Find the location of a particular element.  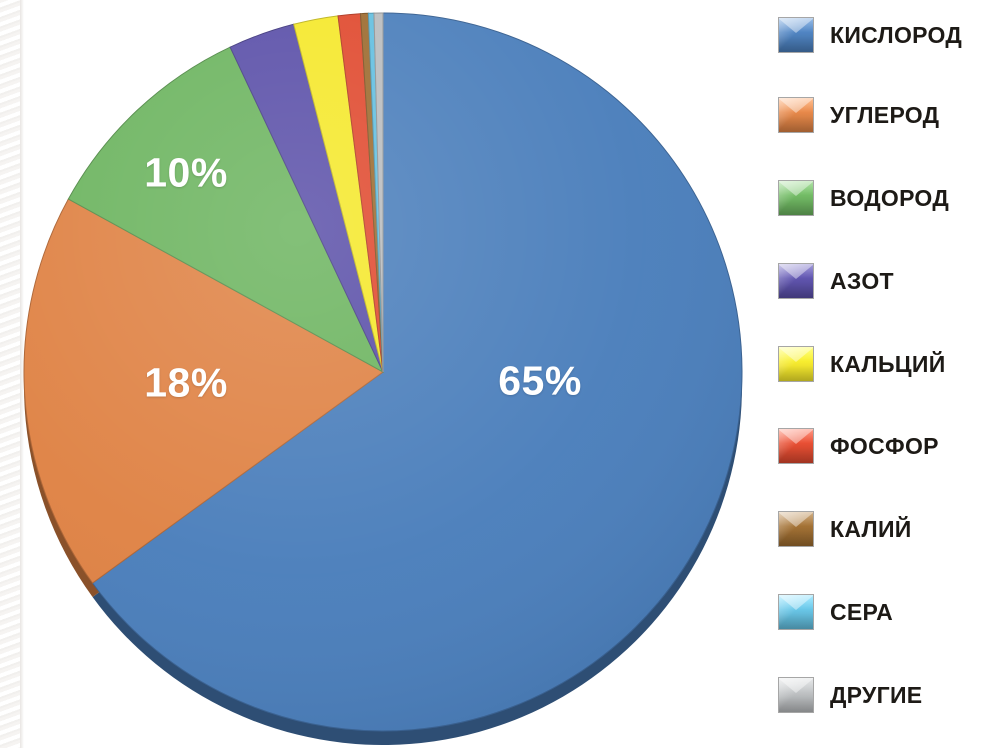

legend-item-7: КАЛИЙ is located at coordinates (841, 529).